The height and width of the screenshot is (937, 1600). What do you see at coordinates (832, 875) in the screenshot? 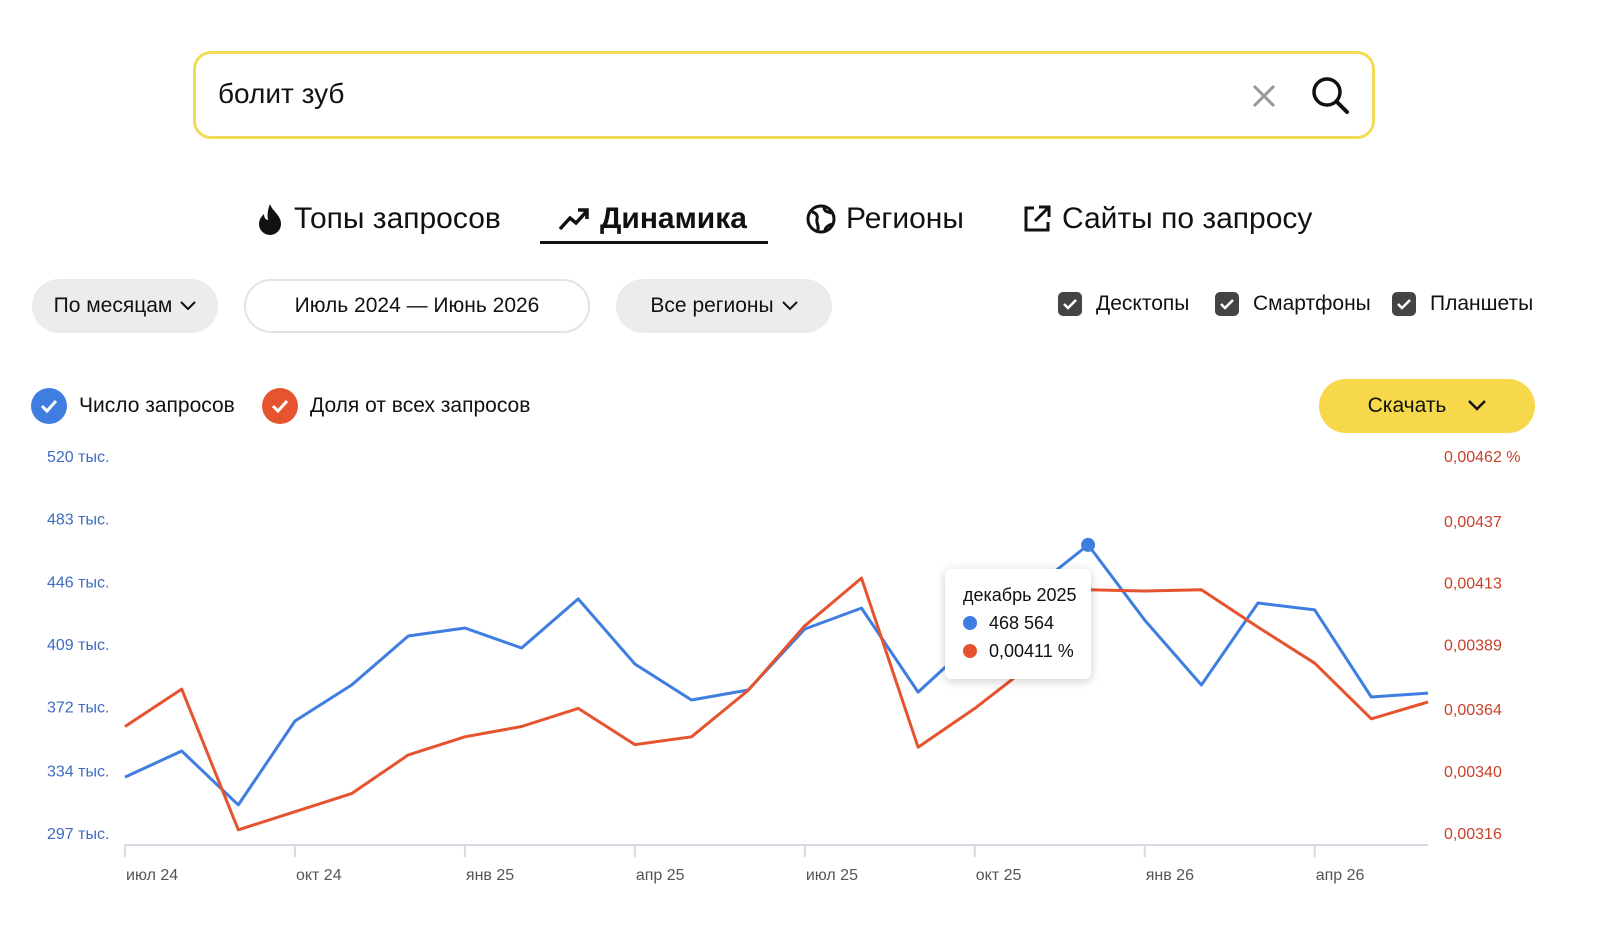
I see `x-tick-label: июл 25` at bounding box center [832, 875].